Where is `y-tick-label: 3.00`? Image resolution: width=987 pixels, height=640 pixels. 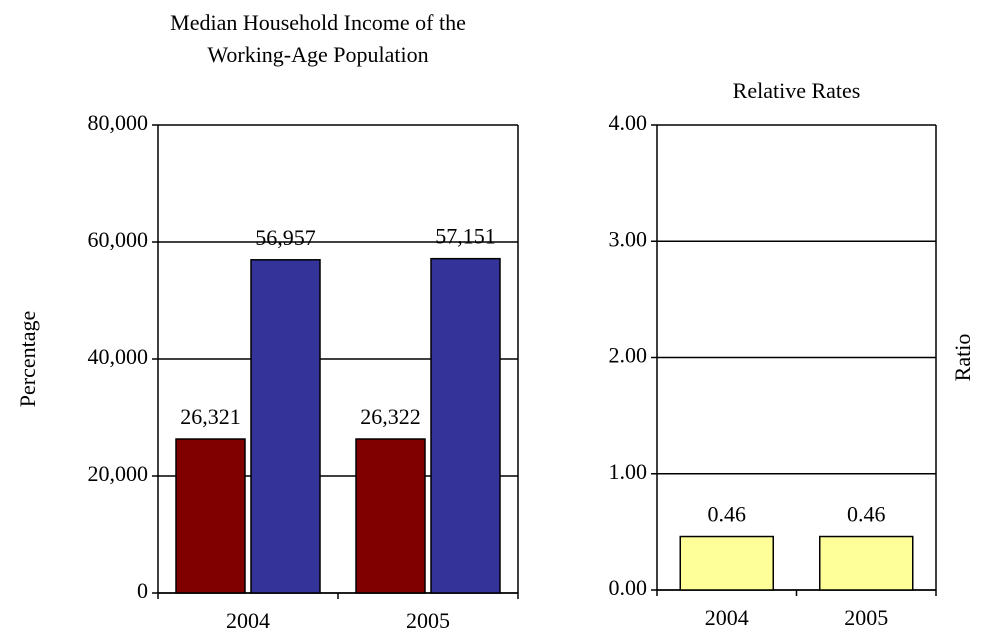 y-tick-label: 3.00 is located at coordinates (628, 238).